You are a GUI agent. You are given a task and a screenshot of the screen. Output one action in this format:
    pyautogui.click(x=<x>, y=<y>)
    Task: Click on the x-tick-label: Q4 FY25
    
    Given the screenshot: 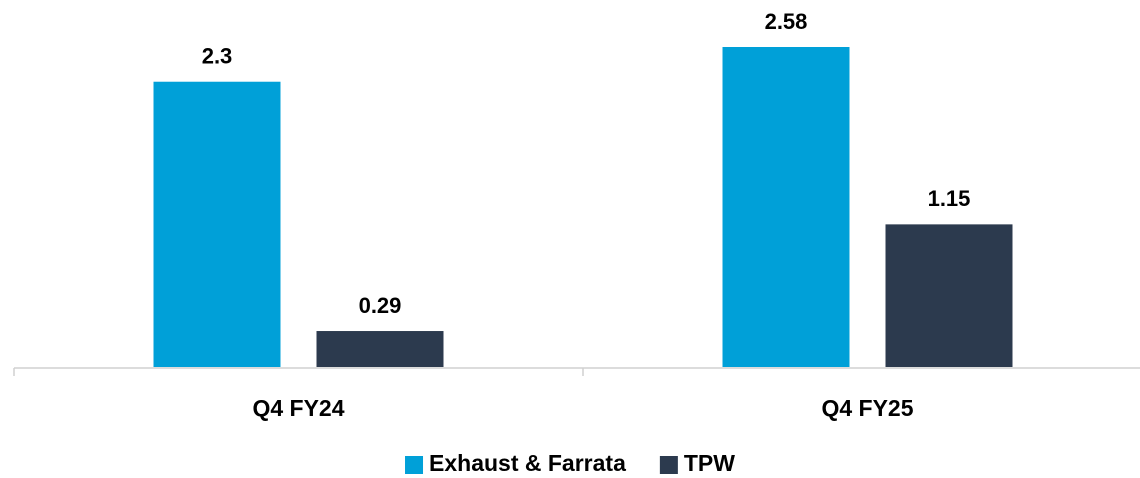 What is the action you would take?
    pyautogui.click(x=867, y=408)
    